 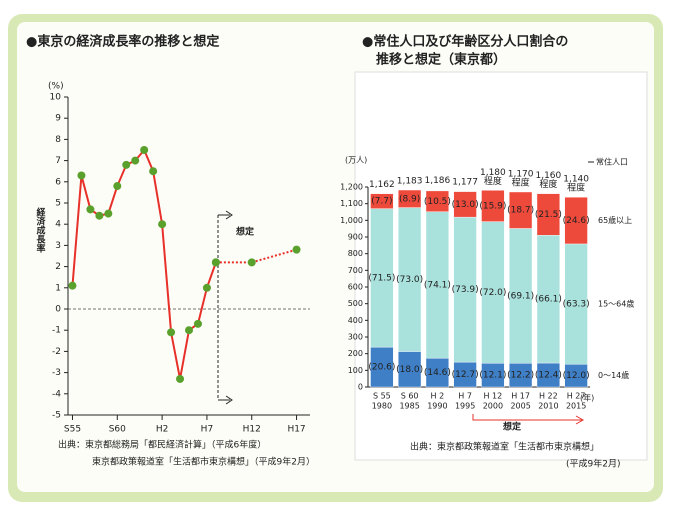 What do you see at coordinates (437, 181) in the screenshot?
I see `total-label: 1,186` at bounding box center [437, 181].